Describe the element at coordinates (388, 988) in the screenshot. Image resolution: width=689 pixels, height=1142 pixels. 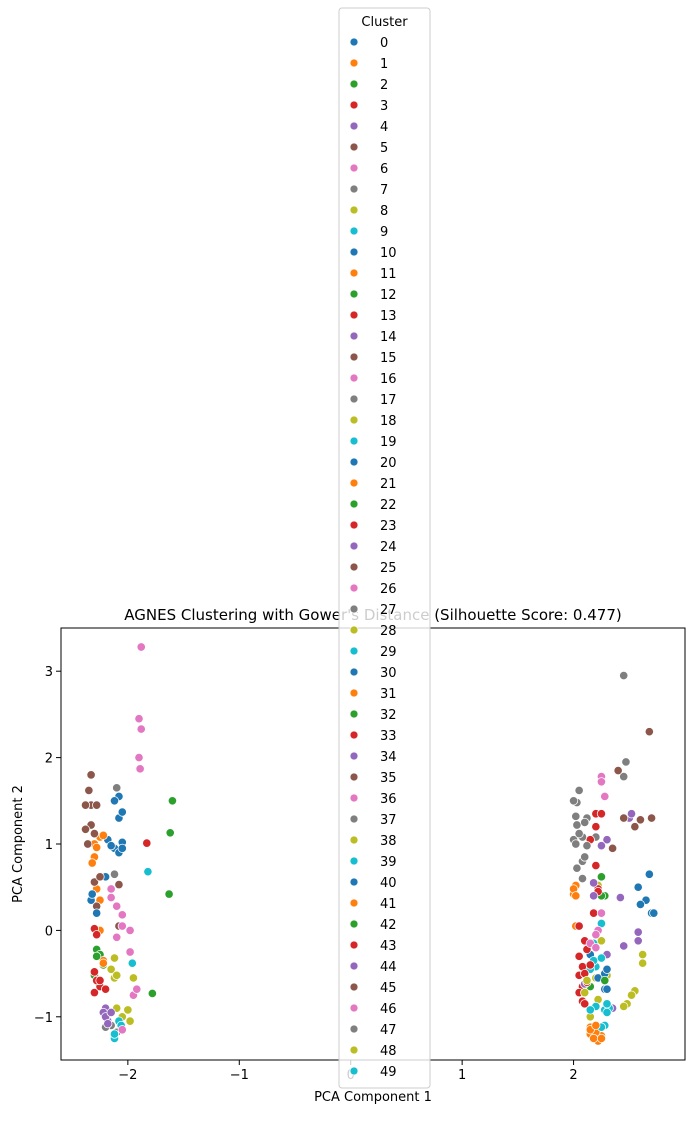
I see `legend-label: 45` at that location.